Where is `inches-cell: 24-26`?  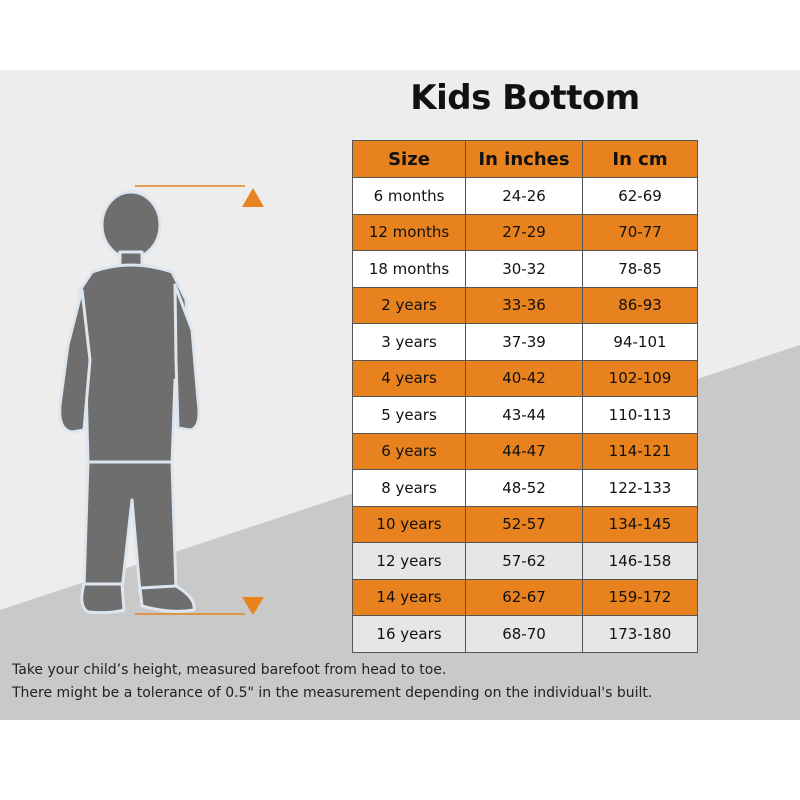
inches-cell: 24-26 is located at coordinates (524, 196).